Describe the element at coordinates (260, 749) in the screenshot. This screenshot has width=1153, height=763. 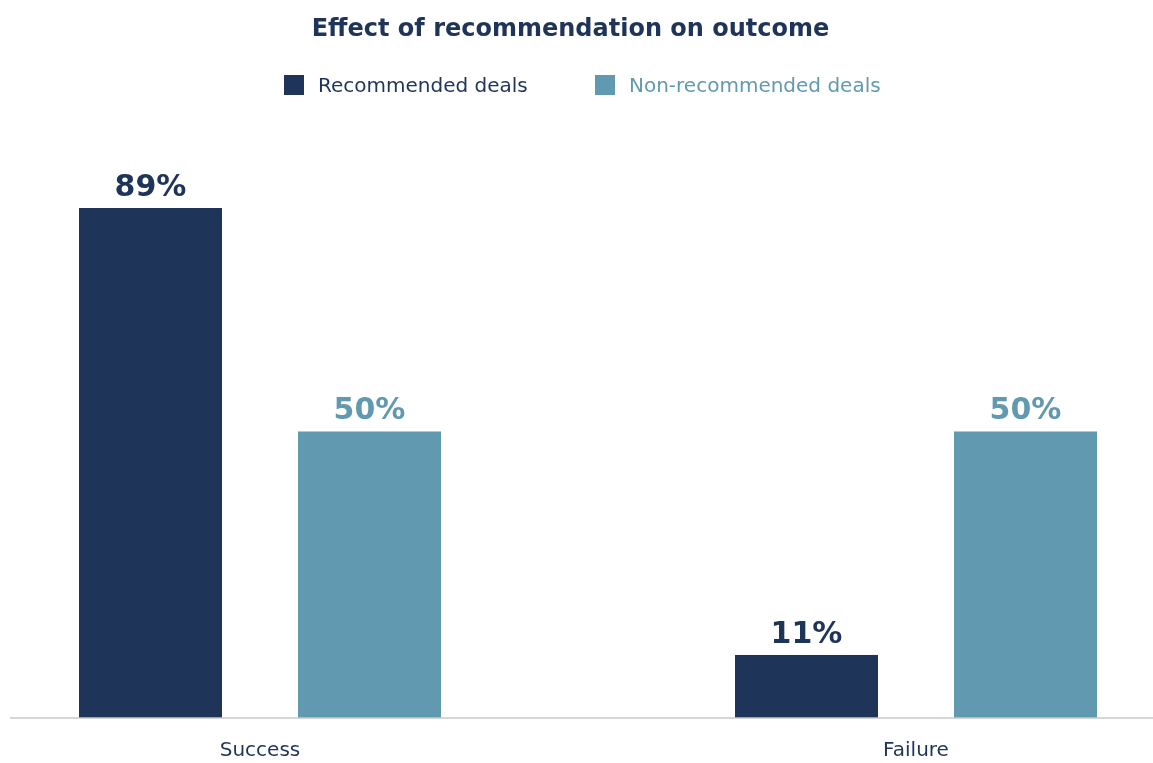
I see `x-tick-label: Success` at that location.